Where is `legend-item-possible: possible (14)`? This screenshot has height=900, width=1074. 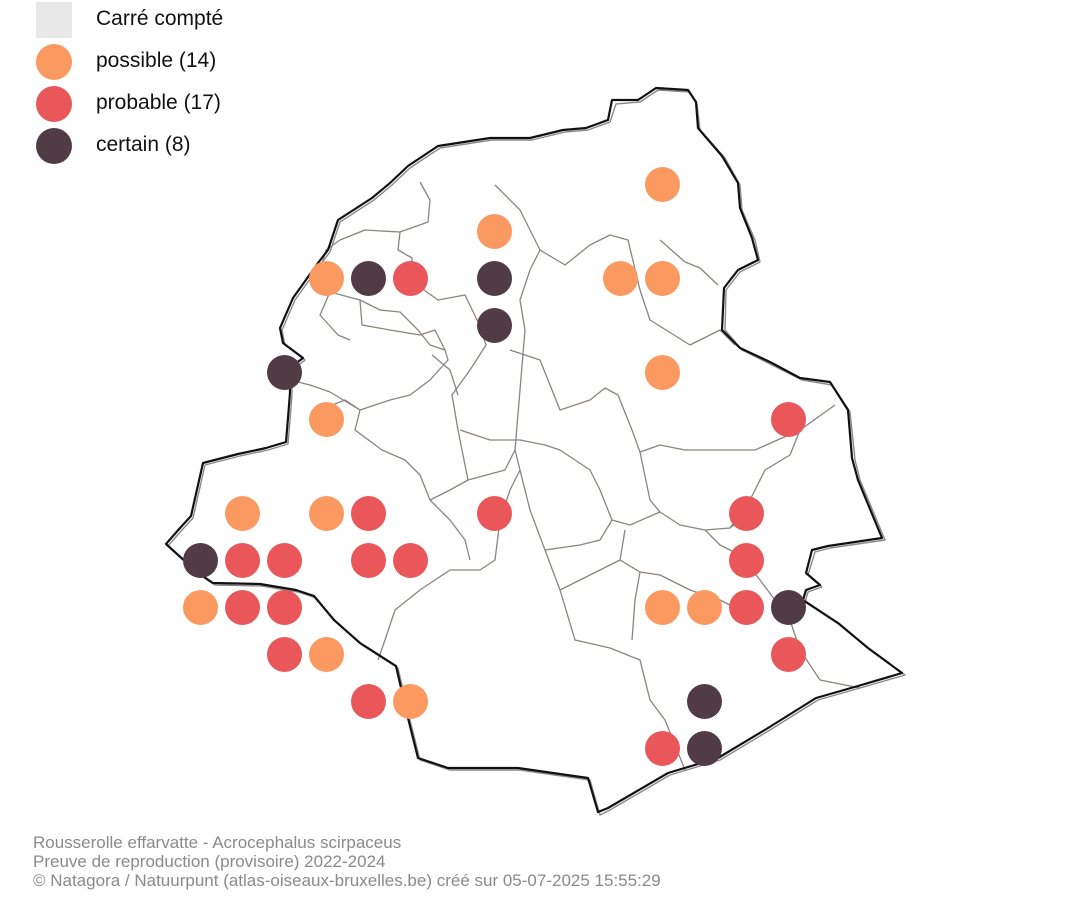
legend-item-possible: possible (14) is located at coordinates (164, 62).